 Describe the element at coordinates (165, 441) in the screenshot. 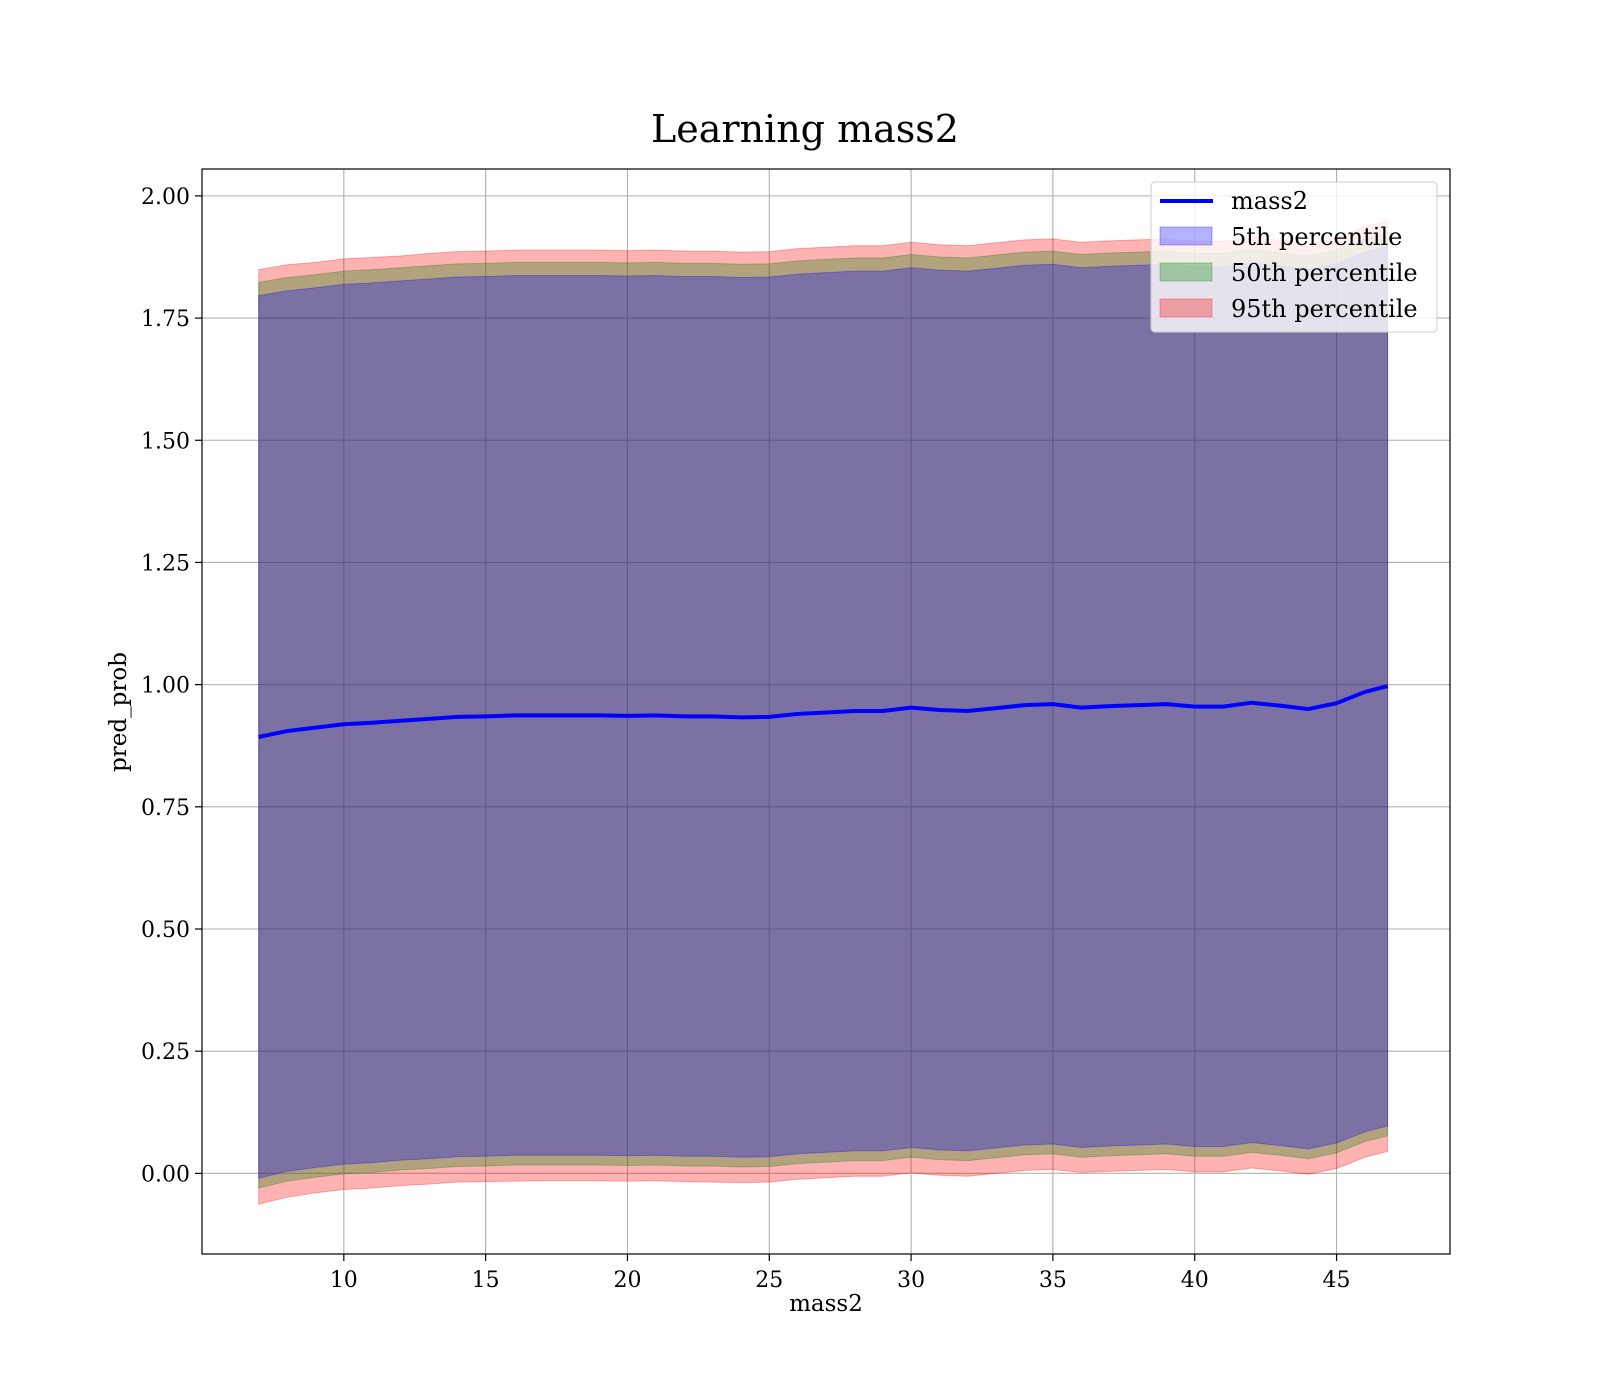

I see `y-tick-label-6: 1.50` at that location.